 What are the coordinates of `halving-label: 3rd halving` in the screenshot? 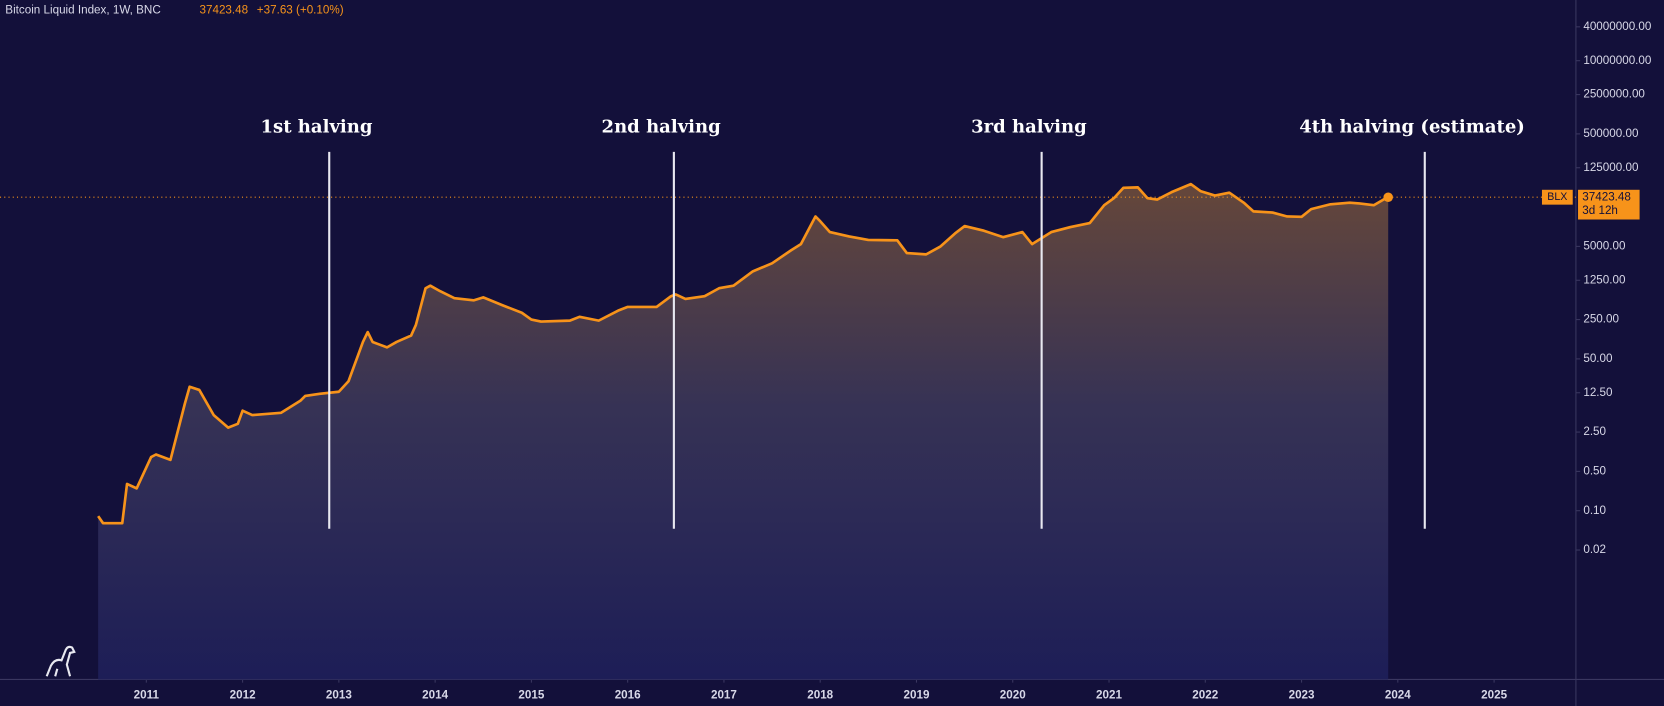 It's located at (1029, 126).